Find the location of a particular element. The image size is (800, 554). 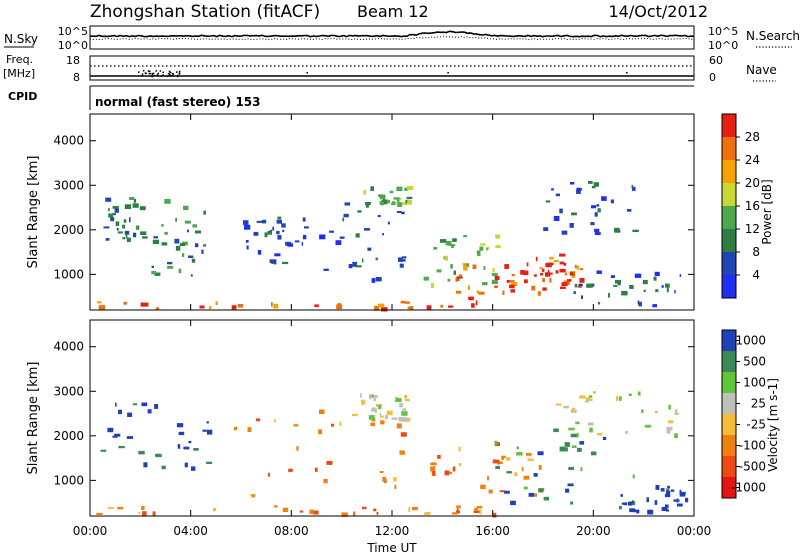

y-tick-label: 1000 is located at coordinates (68, 480).